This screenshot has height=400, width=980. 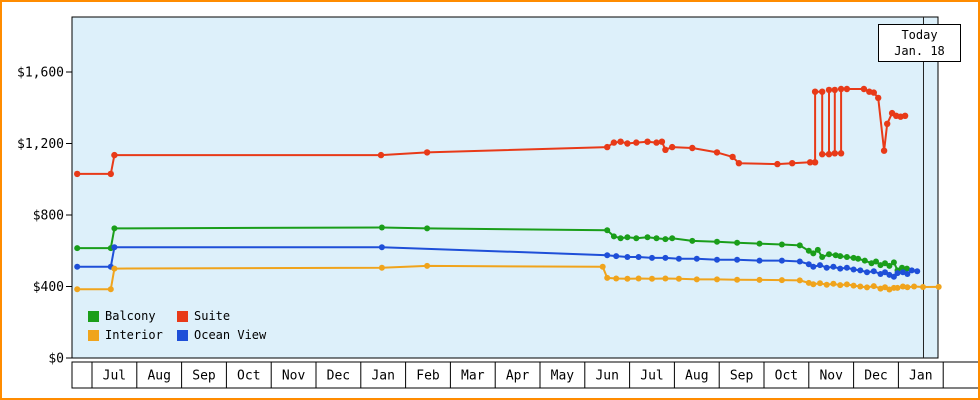 I want to click on month-label-9: Apr, so click(x=518, y=376).